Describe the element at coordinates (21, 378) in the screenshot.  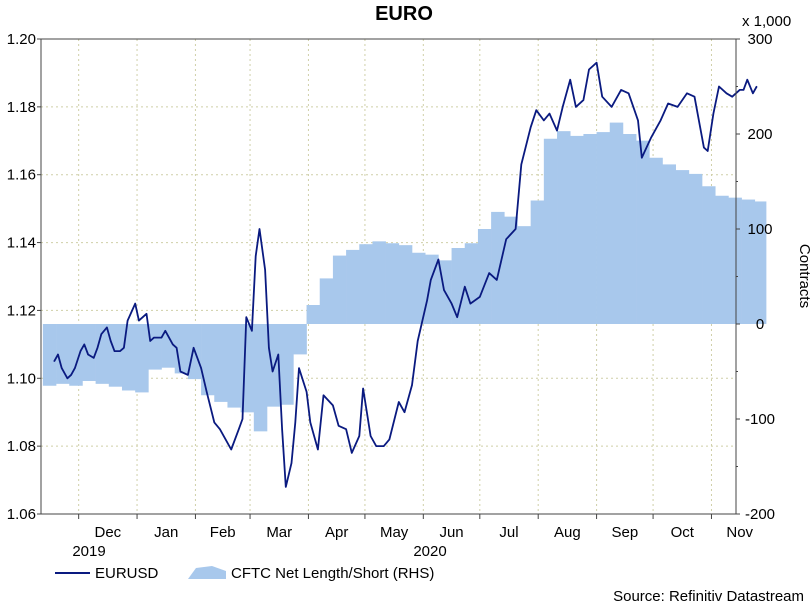
I see `left-tick-label: 1.10` at that location.